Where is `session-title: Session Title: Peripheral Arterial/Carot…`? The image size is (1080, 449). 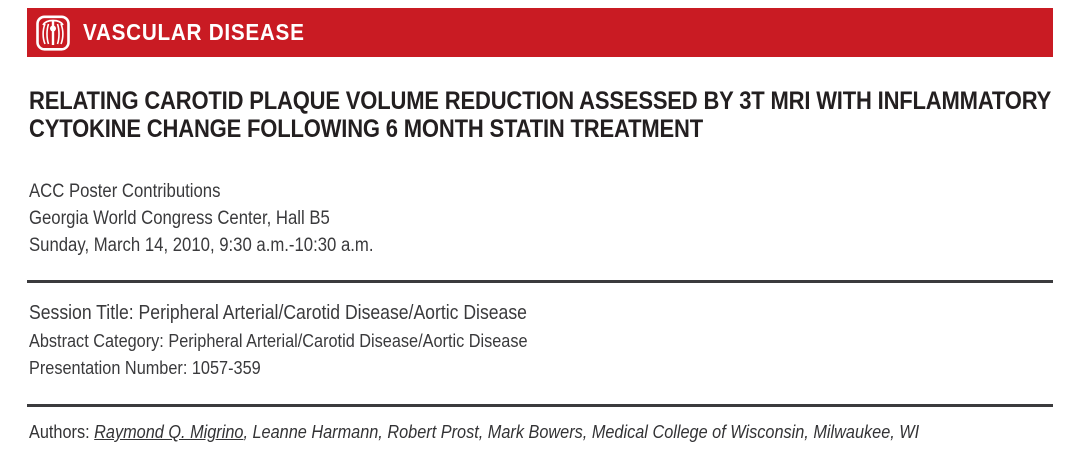
session-title: Session Title: Peripheral Arterial/Carot… is located at coordinates (278, 313).